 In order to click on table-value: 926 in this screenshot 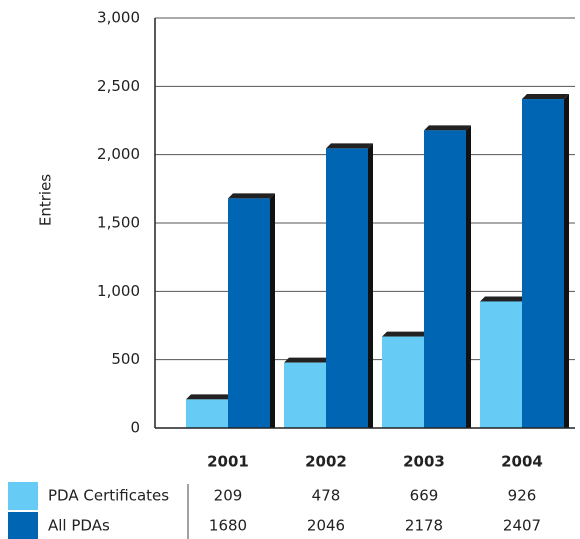, I will do `click(522, 496)`.